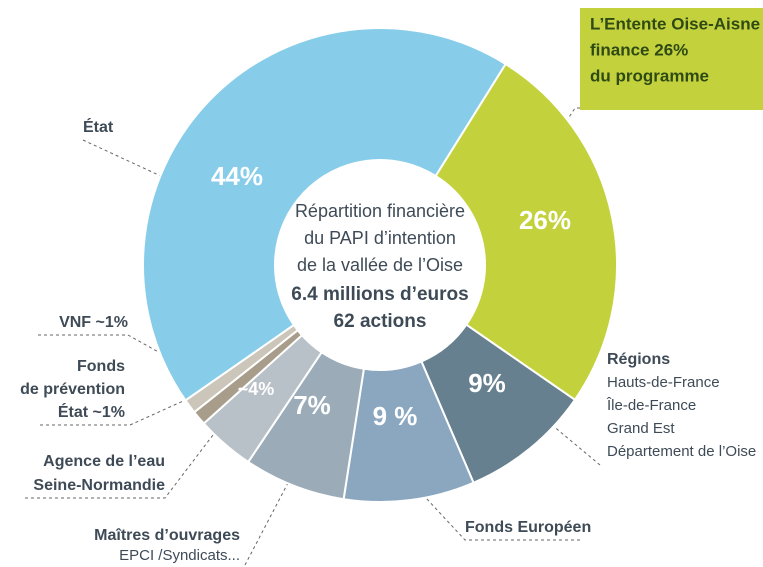  Describe the element at coordinates (256, 389) in the screenshot. I see `value-label: ~4%` at that location.